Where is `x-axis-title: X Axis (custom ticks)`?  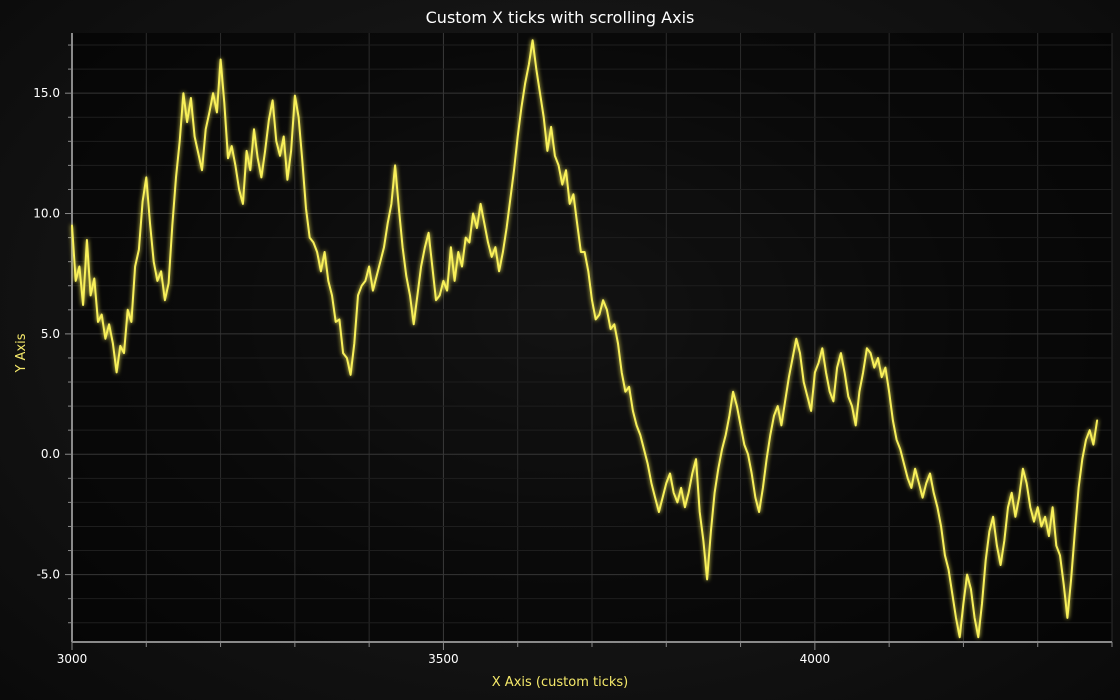 x-axis-title: X Axis (custom ticks) is located at coordinates (560, 682).